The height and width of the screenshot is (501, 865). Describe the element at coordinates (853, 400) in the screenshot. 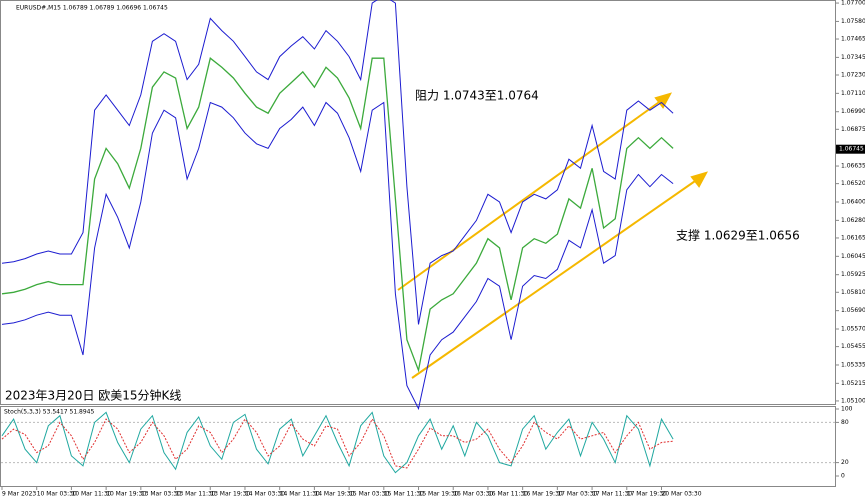

I see `y-tick-label: 1.05100` at that location.